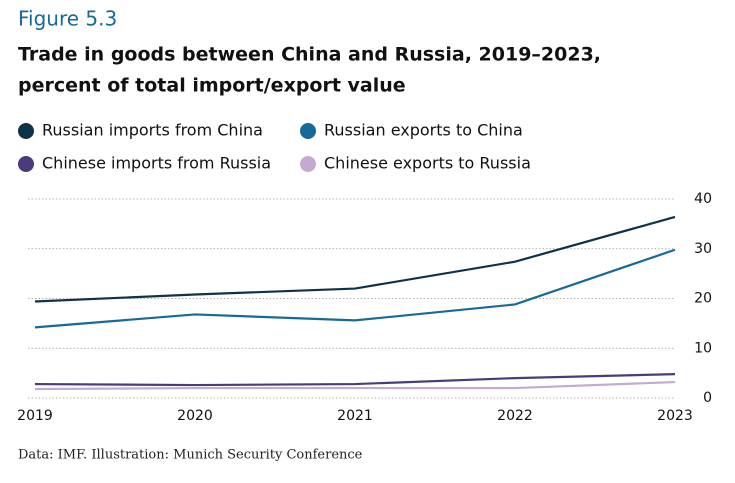 This screenshot has width=735, height=483. What do you see at coordinates (675, 416) in the screenshot?
I see `x-tick-label: 2023` at bounding box center [675, 416].